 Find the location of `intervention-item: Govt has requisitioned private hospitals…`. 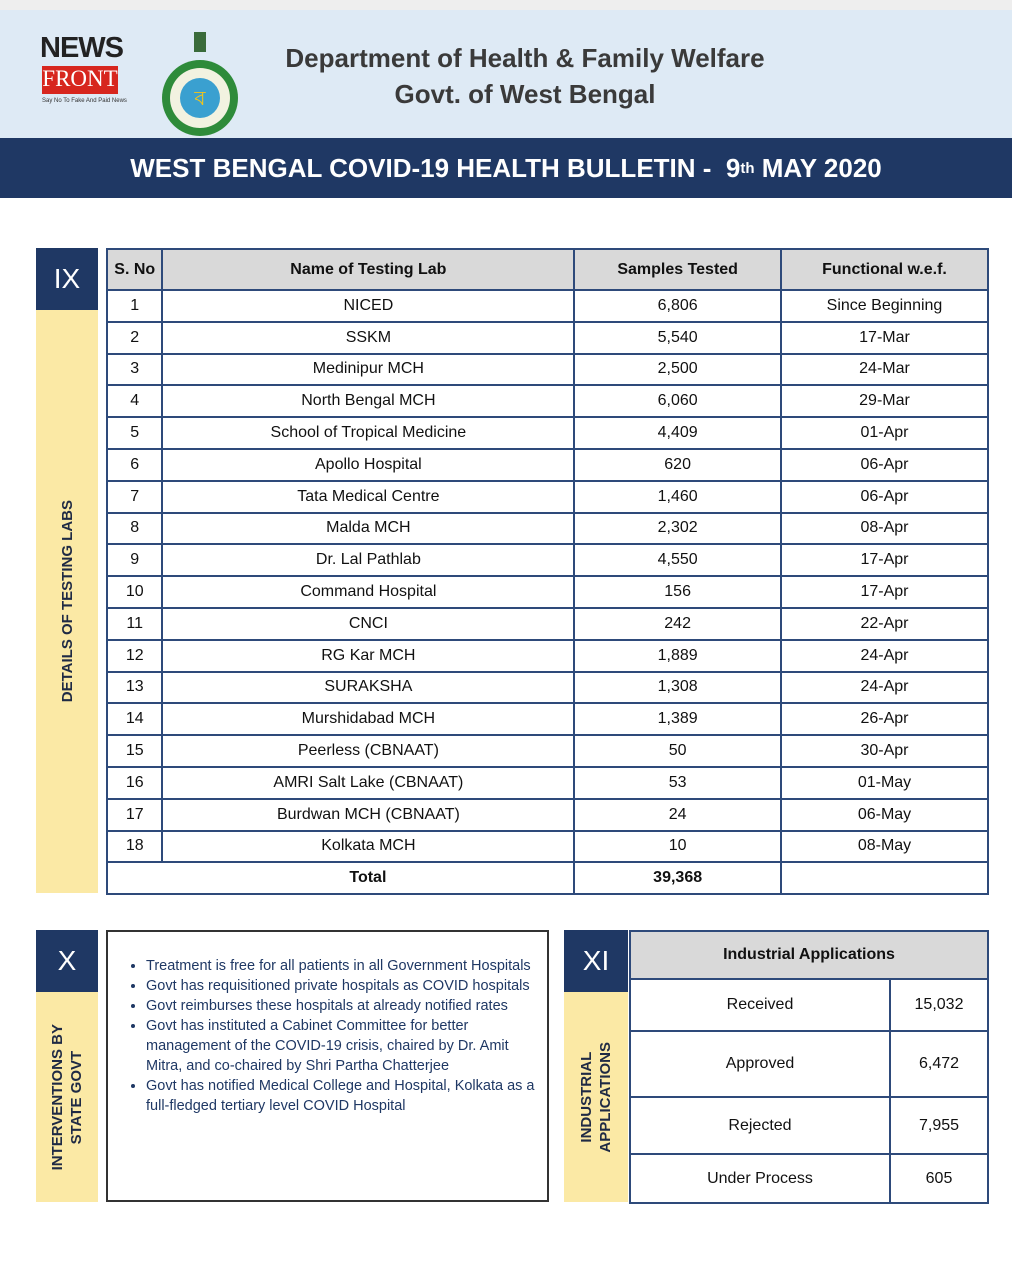

intervention-item: Govt has requisitioned private hospitals… is located at coordinates (340, 986).